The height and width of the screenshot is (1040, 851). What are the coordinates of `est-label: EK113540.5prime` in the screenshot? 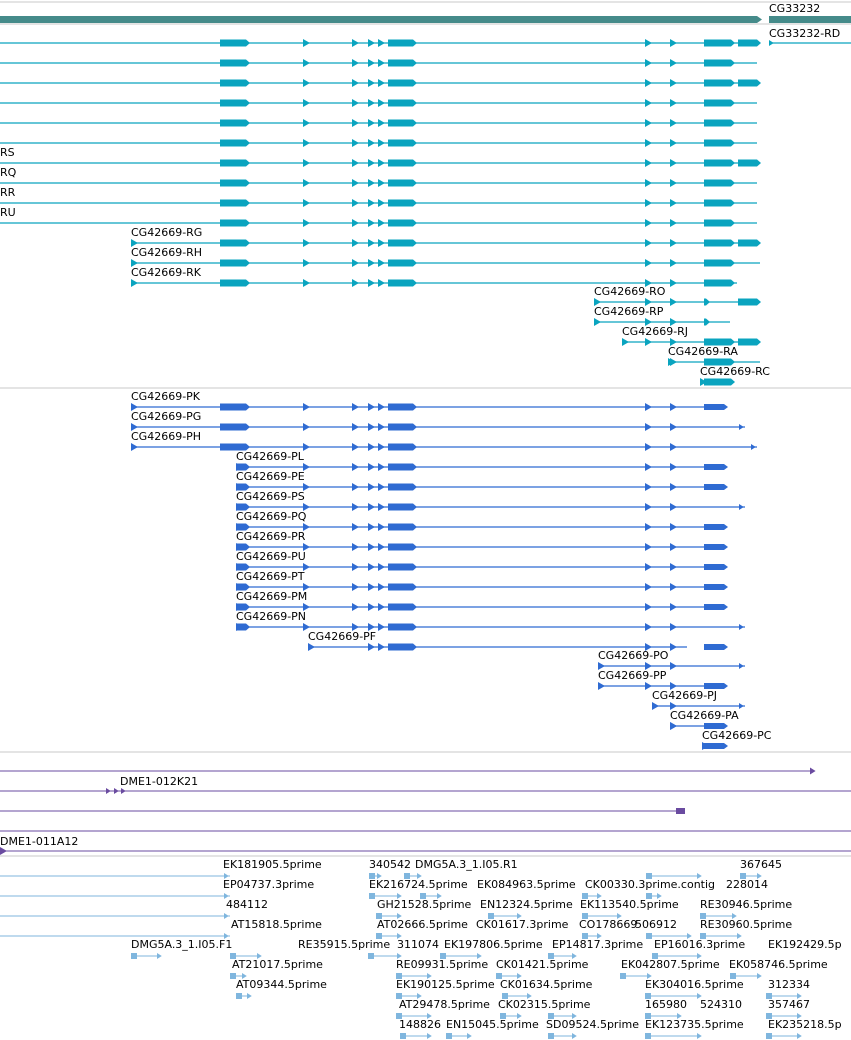 It's located at (629, 904).